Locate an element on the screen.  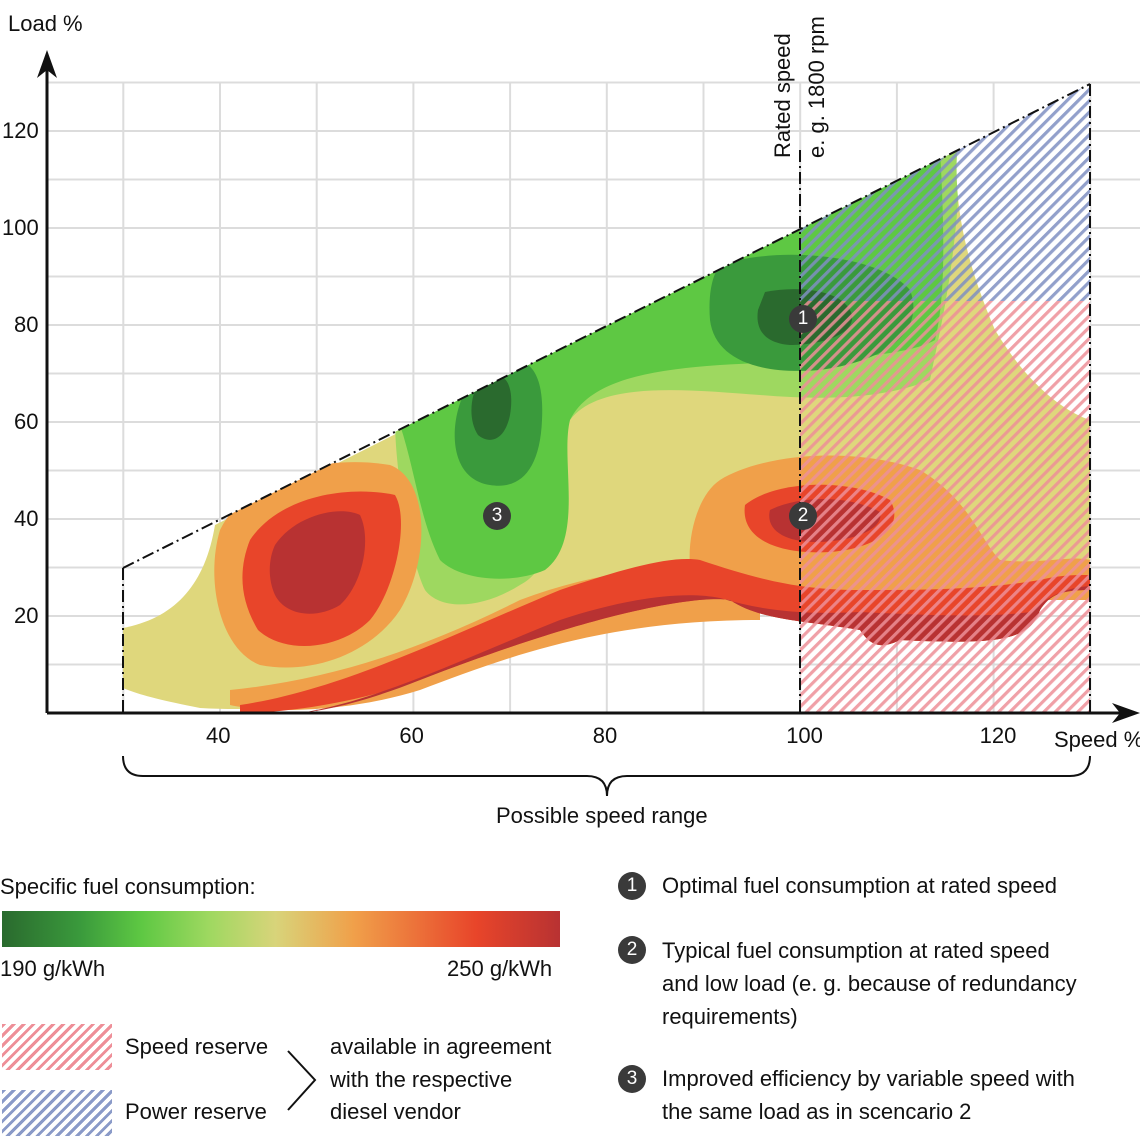
marker-1: 1 is located at coordinates (803, 319).